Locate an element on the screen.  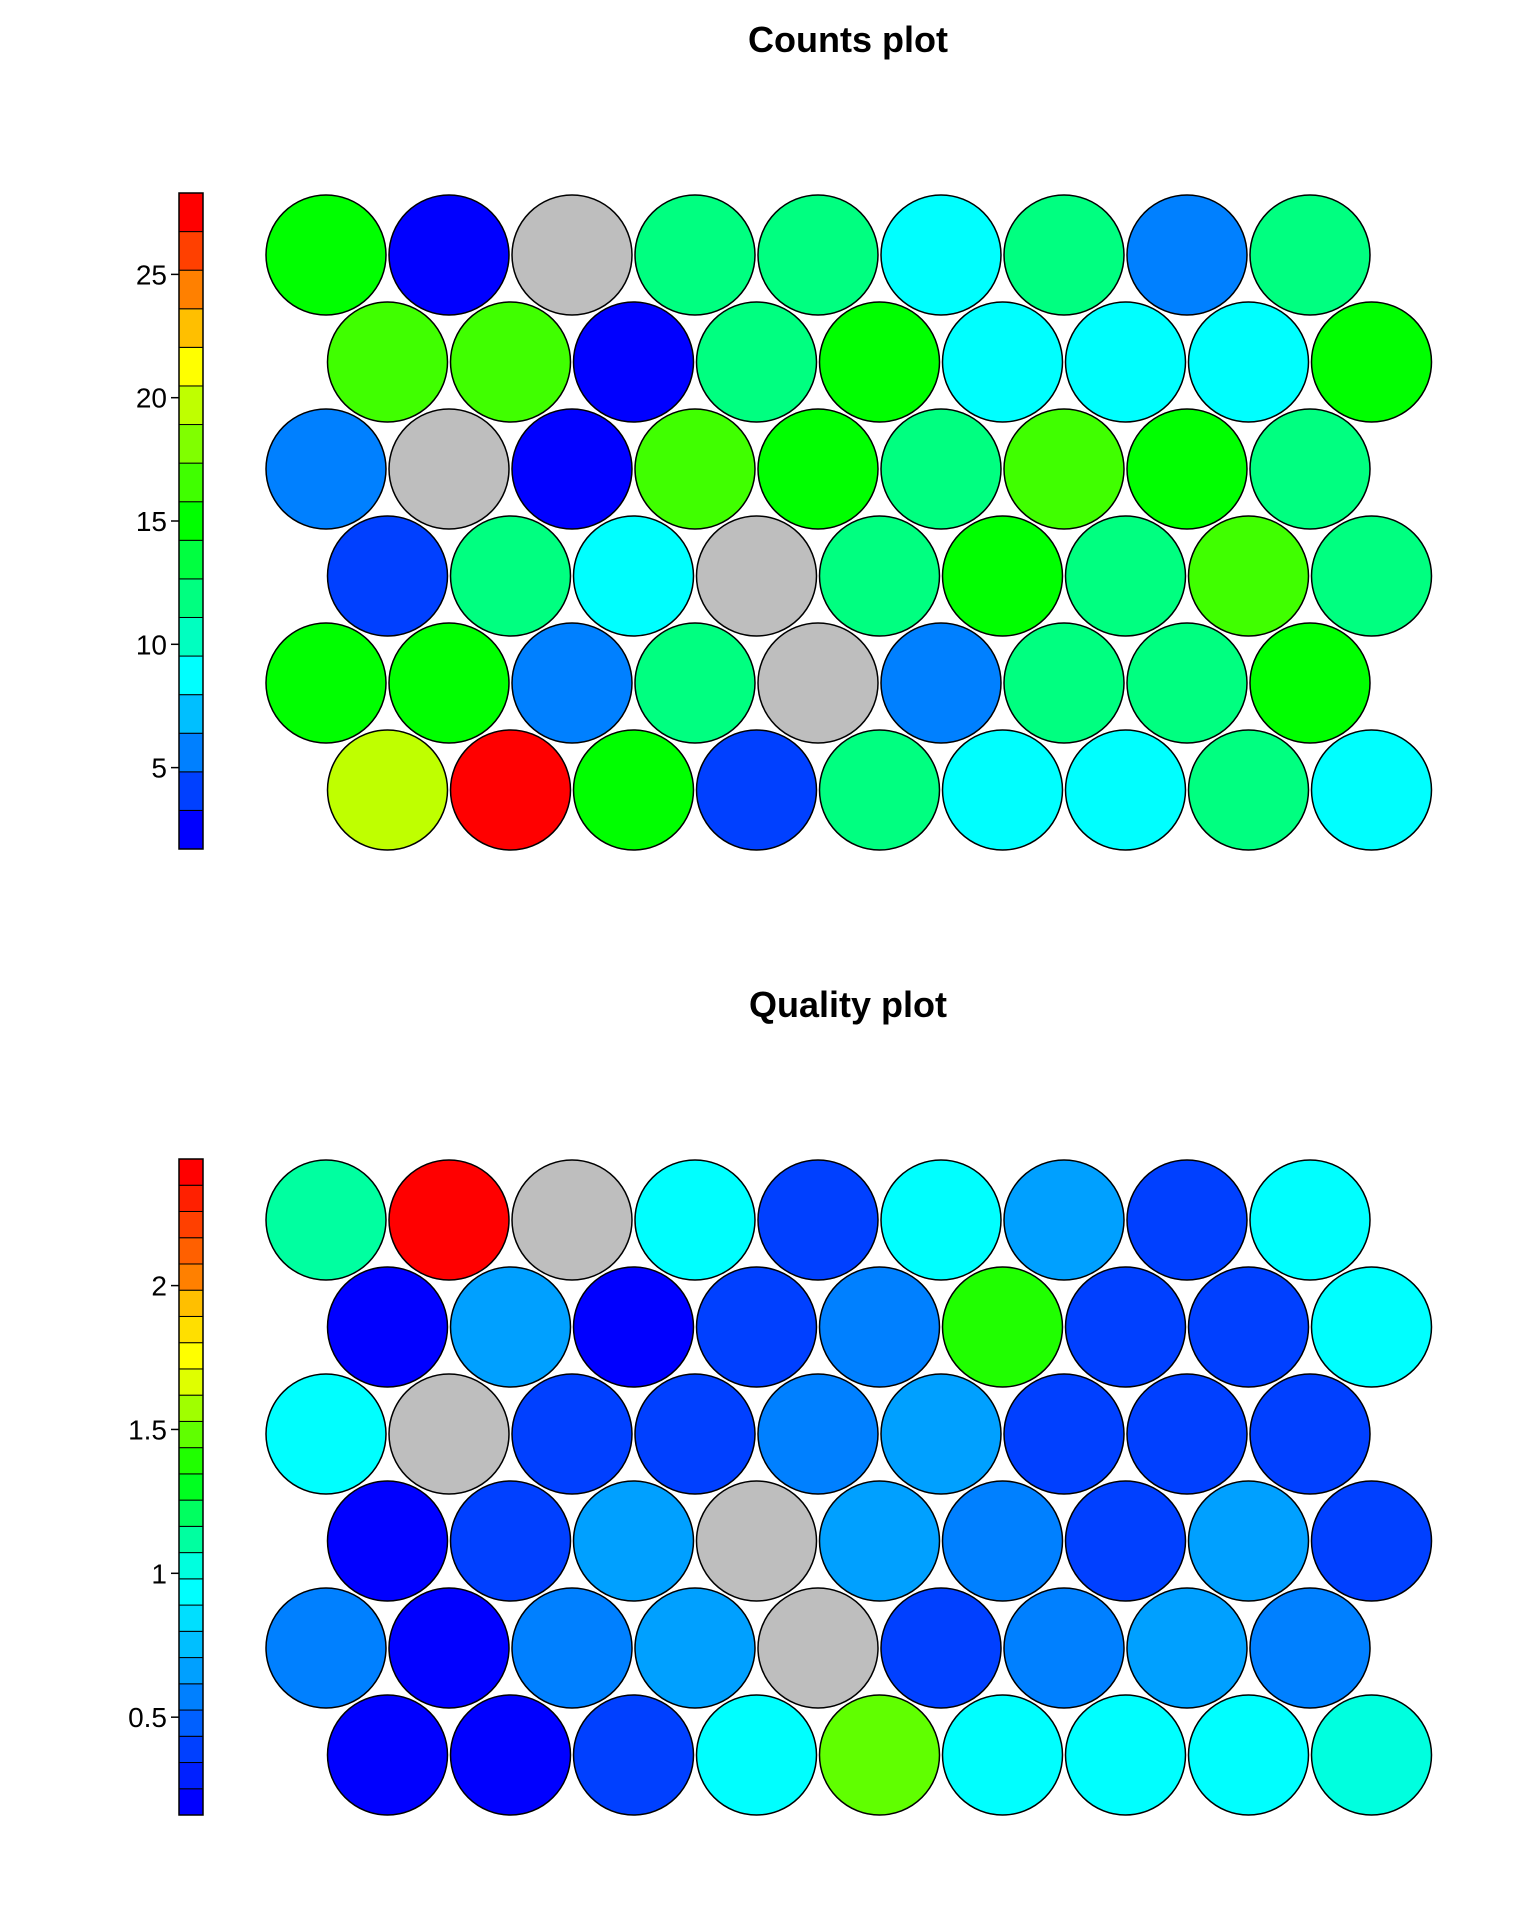
colorbar-tick-label: 2 is located at coordinates (159, 1286).